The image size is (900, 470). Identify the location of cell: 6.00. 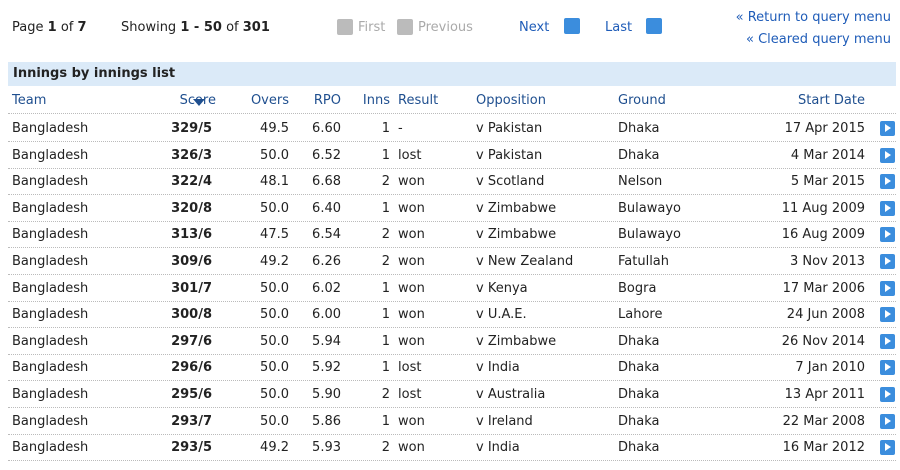
(326, 315).